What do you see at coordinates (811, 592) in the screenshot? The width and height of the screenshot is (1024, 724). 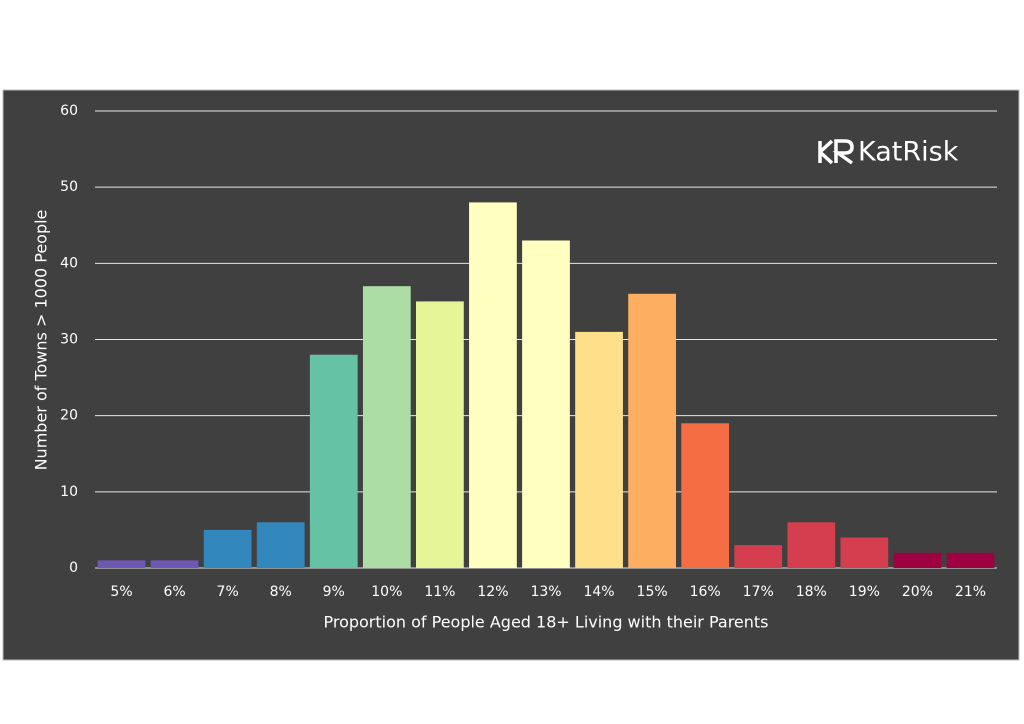 I see `x-tick-label: 18%` at bounding box center [811, 592].